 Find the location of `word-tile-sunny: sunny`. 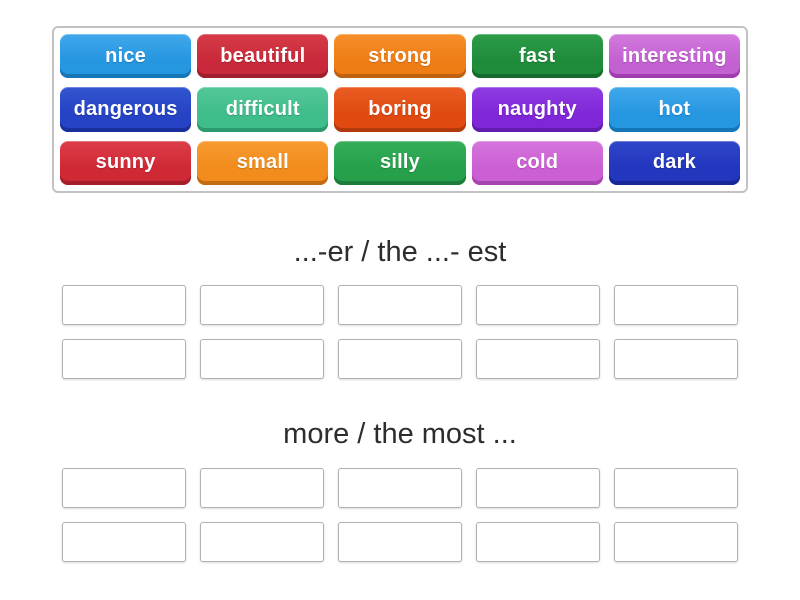

word-tile-sunny: sunny is located at coordinates (126, 162).